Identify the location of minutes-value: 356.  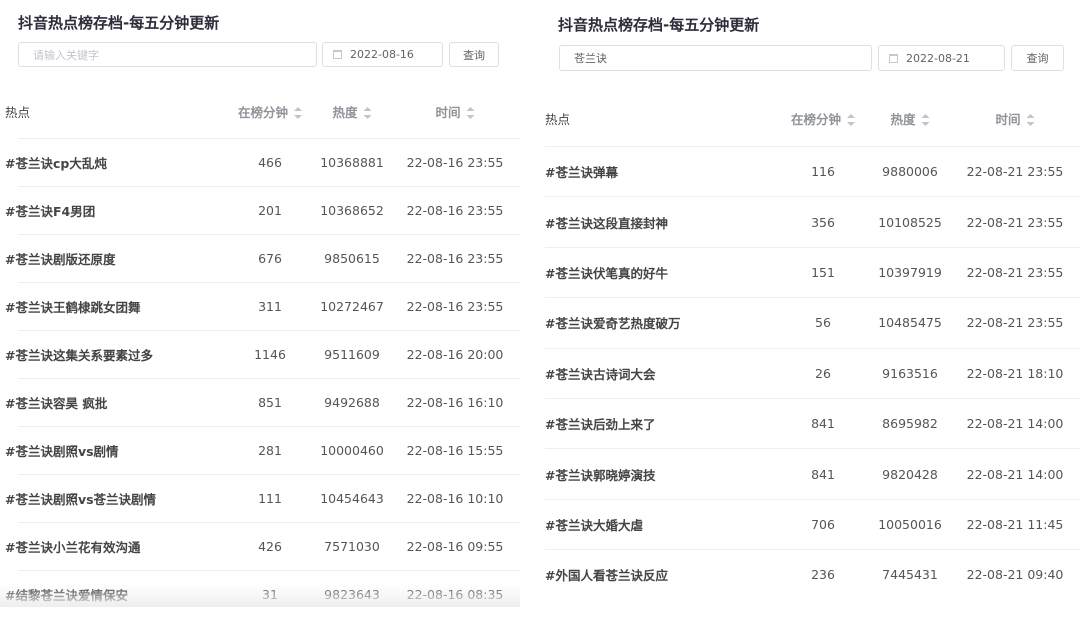
(823, 222).